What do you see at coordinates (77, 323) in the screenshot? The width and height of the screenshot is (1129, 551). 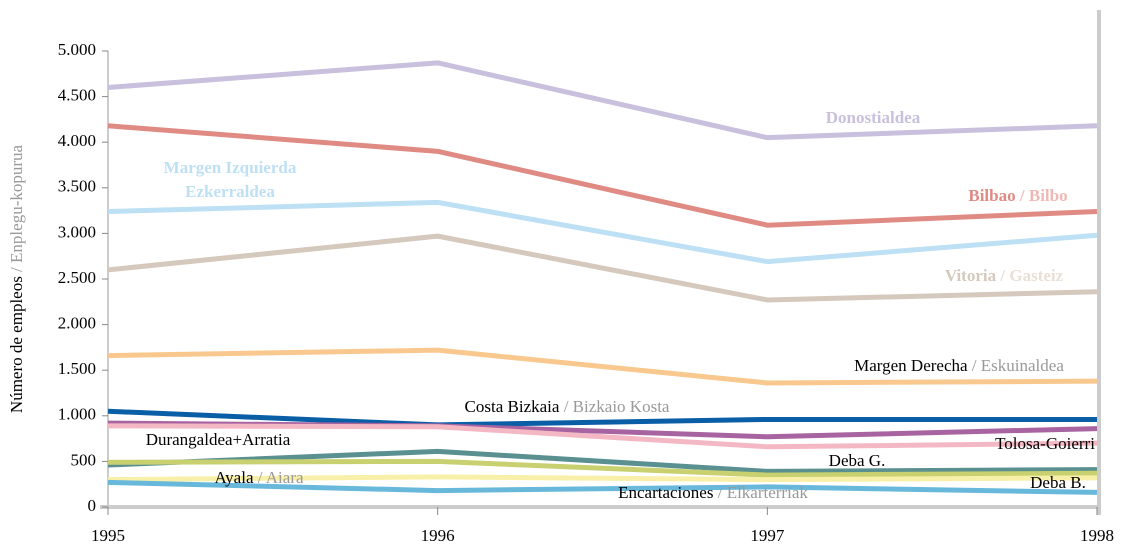 I see `y-tick-label: 2.000` at bounding box center [77, 323].